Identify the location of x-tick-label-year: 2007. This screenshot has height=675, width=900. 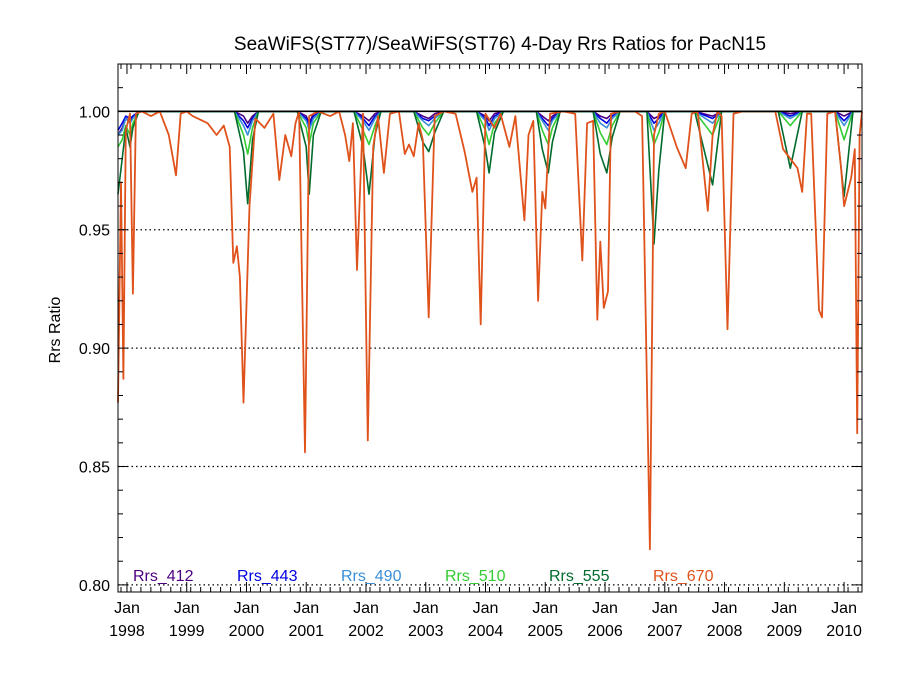
(665, 631).